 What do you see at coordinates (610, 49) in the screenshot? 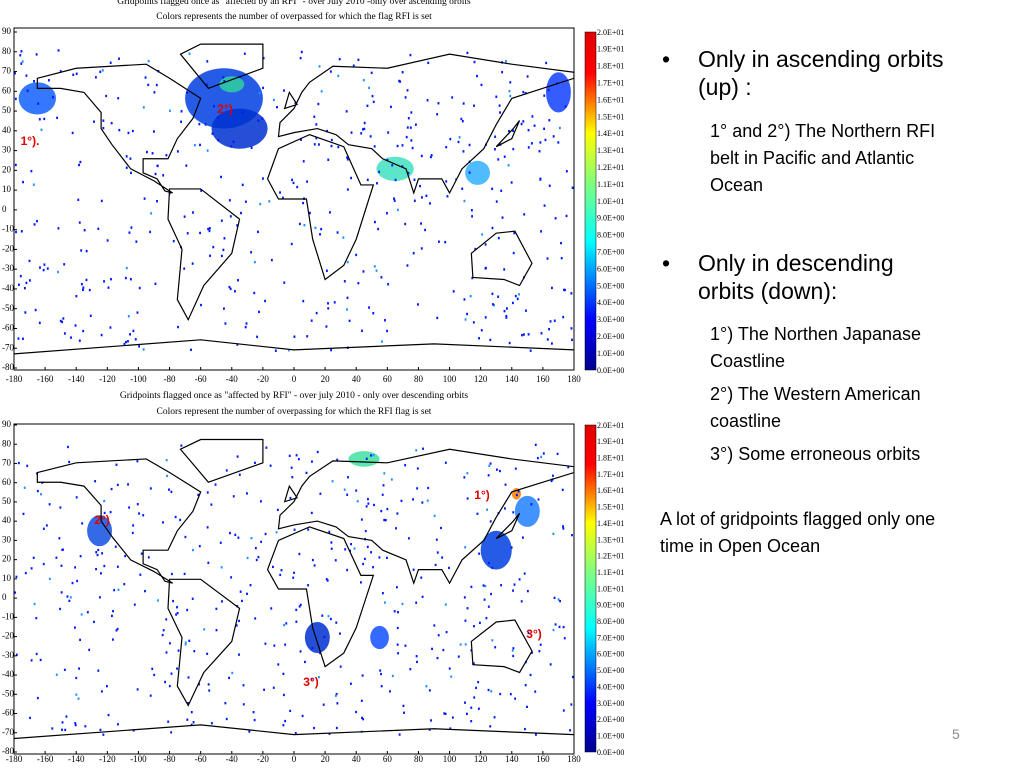
I see `colorbar-label: 1.9E+01` at bounding box center [610, 49].